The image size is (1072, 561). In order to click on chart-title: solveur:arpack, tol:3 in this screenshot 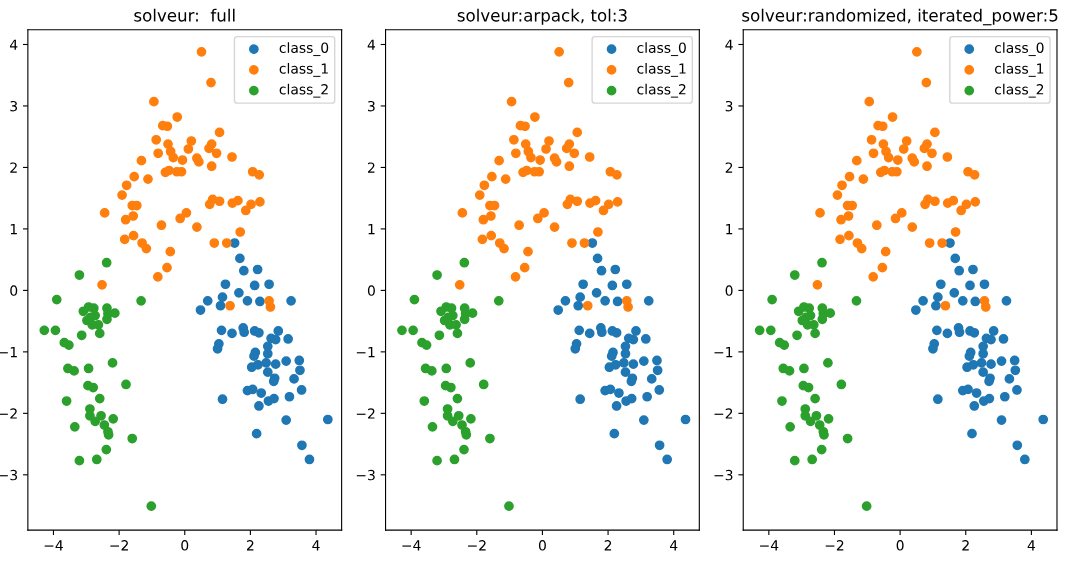, I will do `click(542, 16)`.